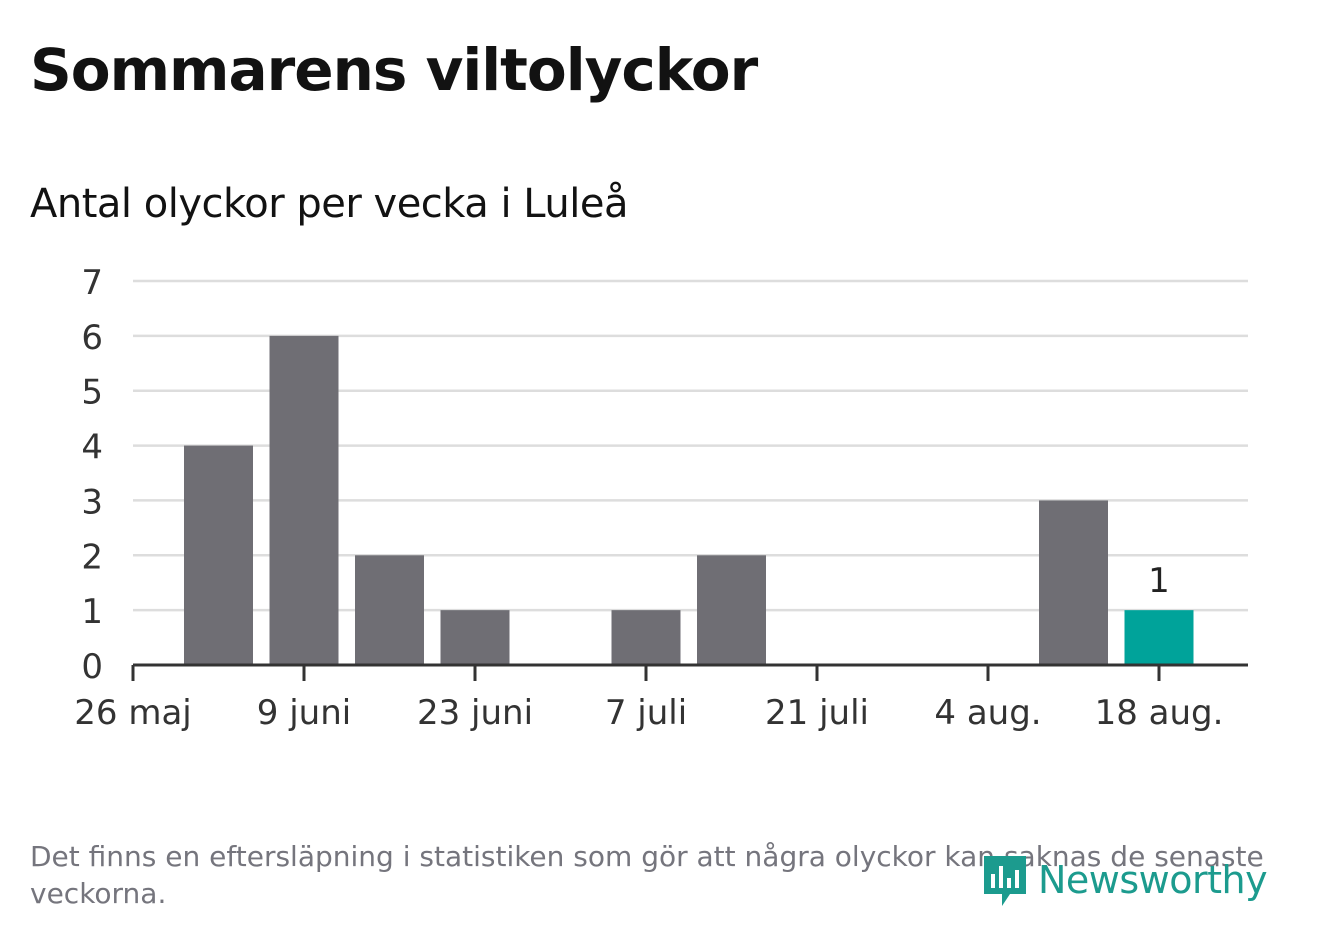  Describe the element at coordinates (817, 713) in the screenshot. I see `x-tick-label: 21 juli` at that location.